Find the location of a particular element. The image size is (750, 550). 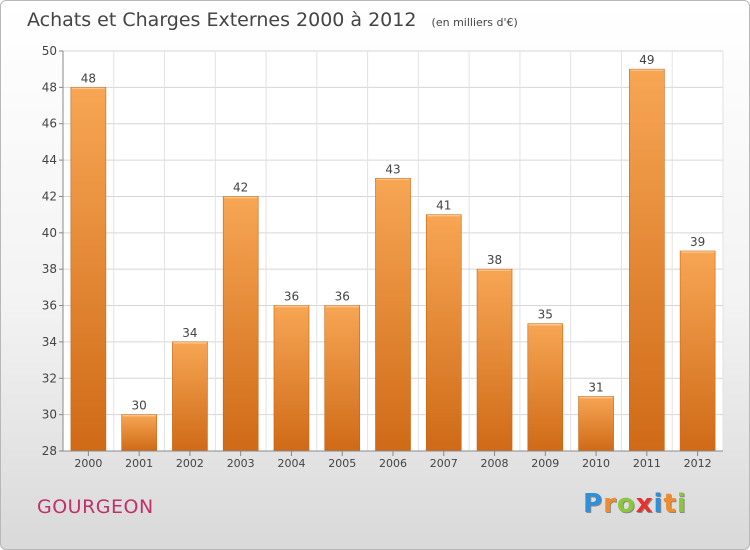

y-tick-label: 32 is located at coordinates (49, 378).